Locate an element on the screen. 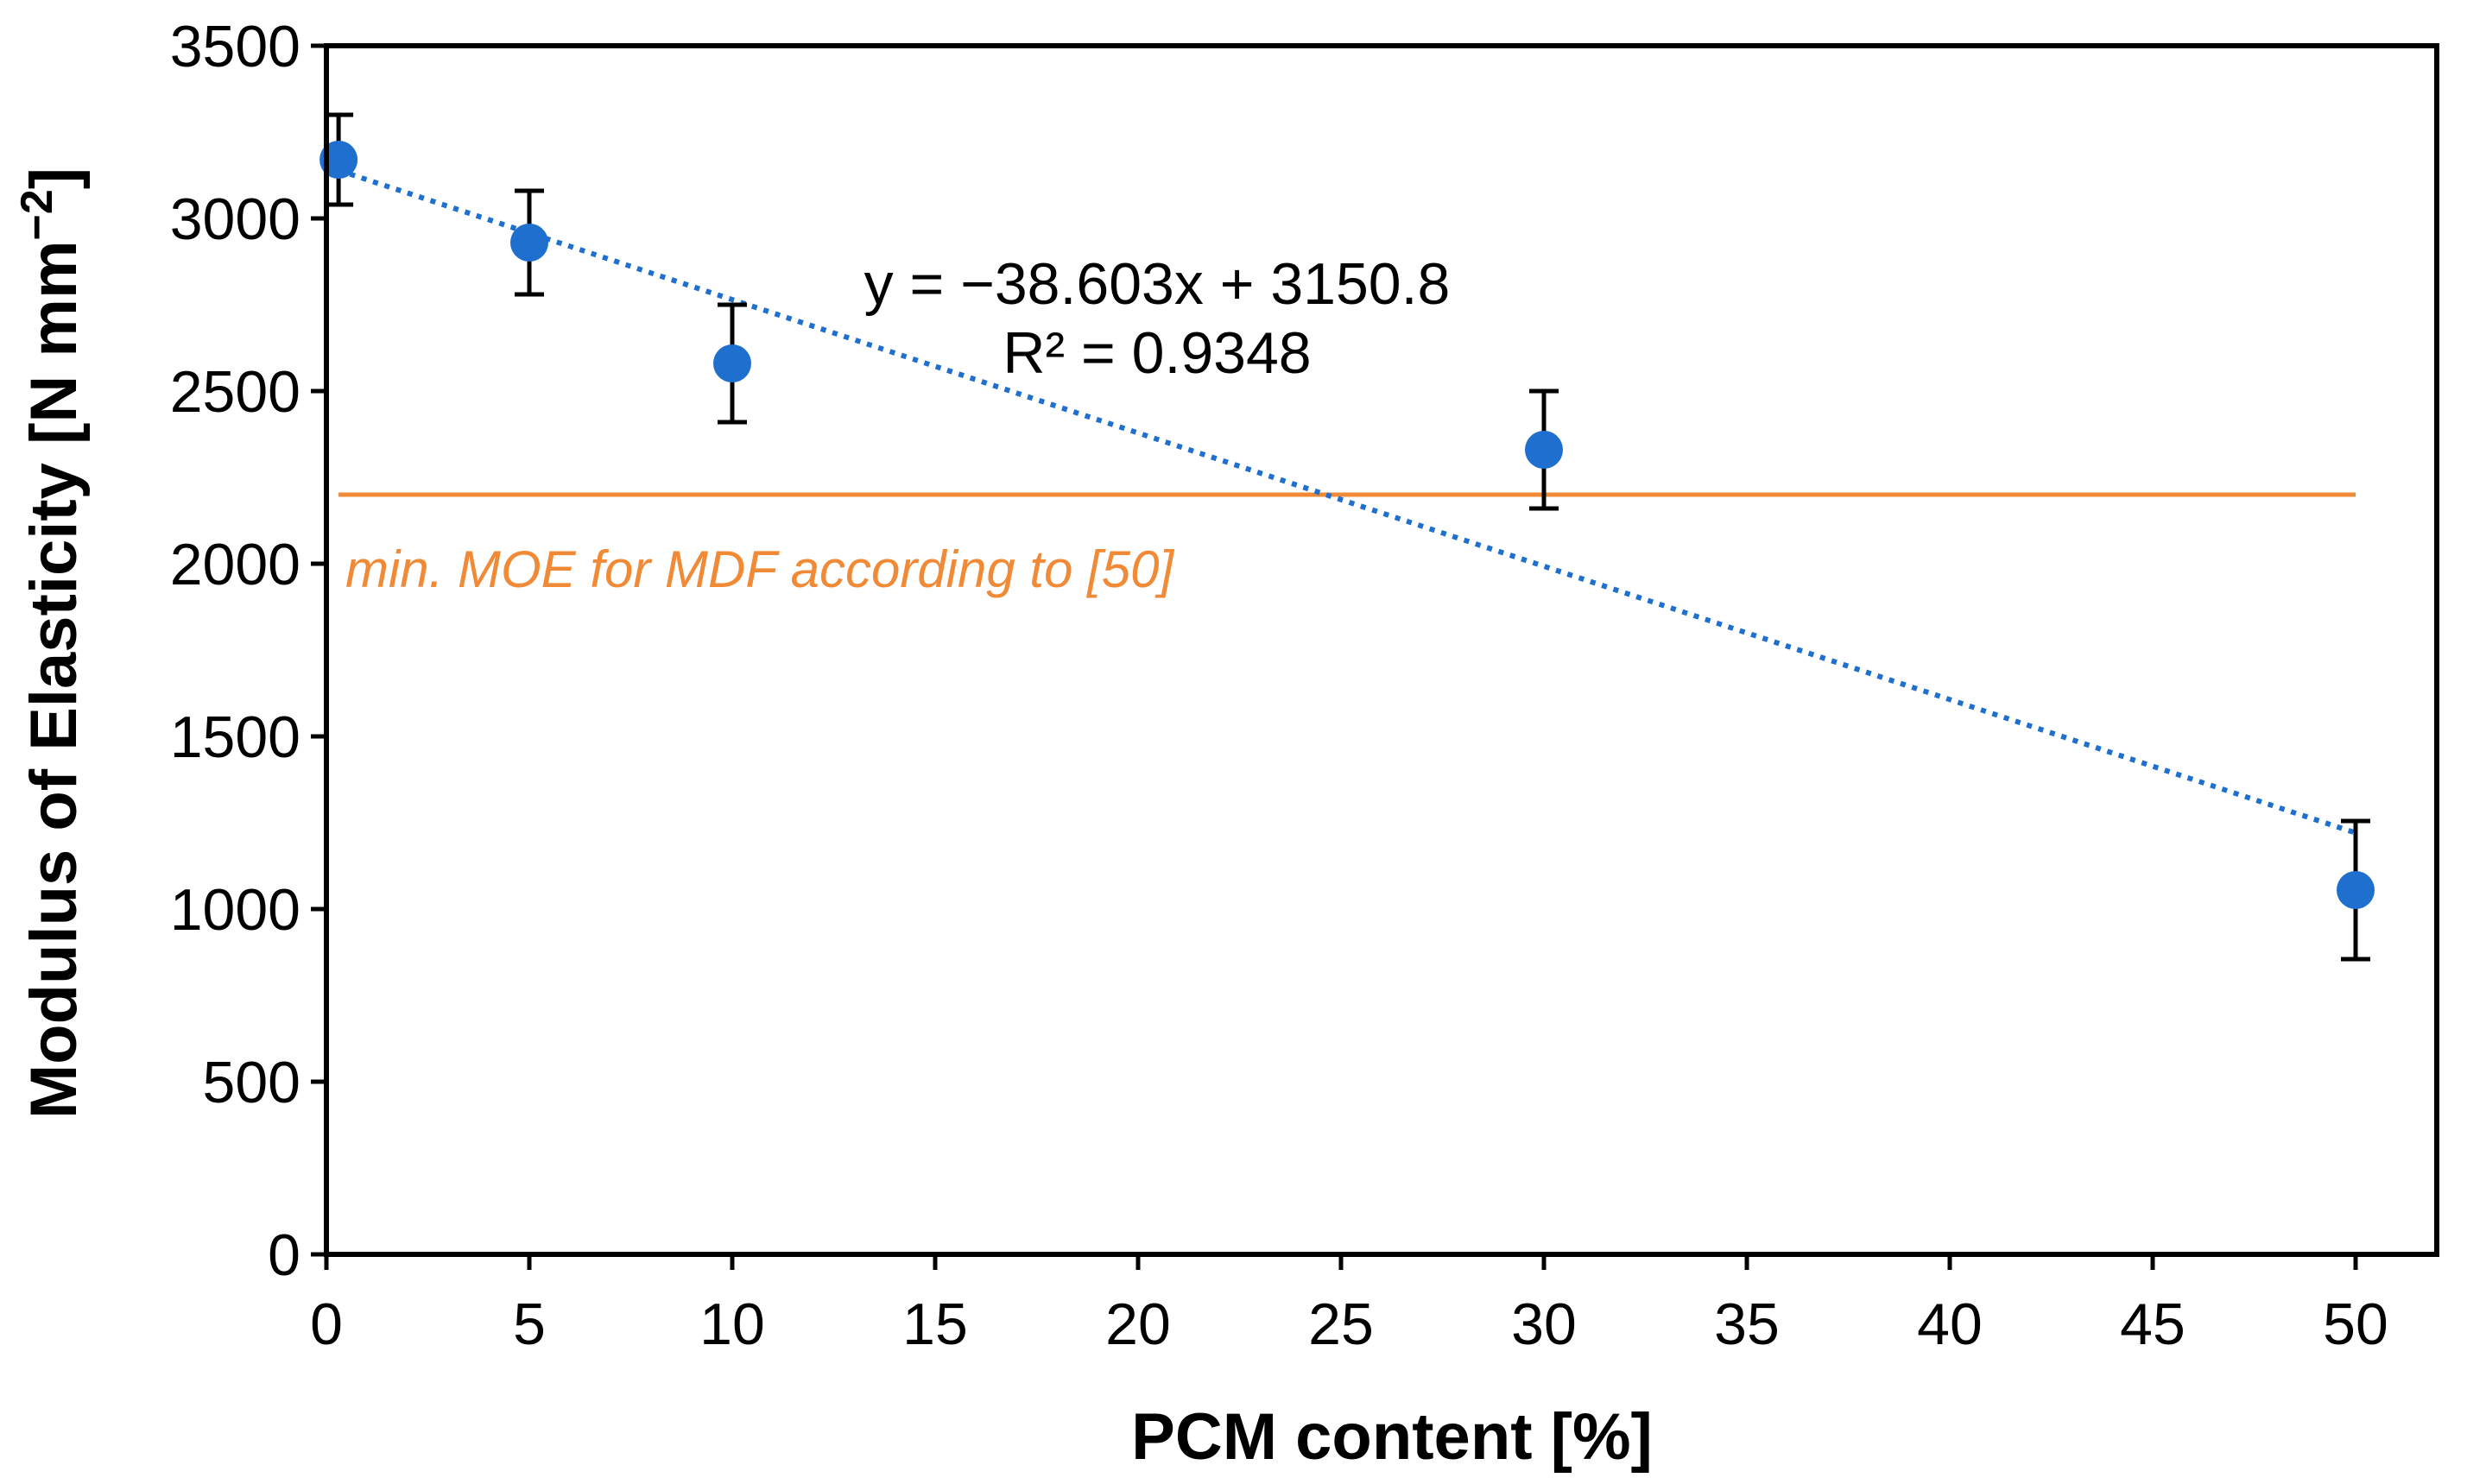 The image size is (2467, 1484). y-tick-label: 3000 is located at coordinates (235, 219).